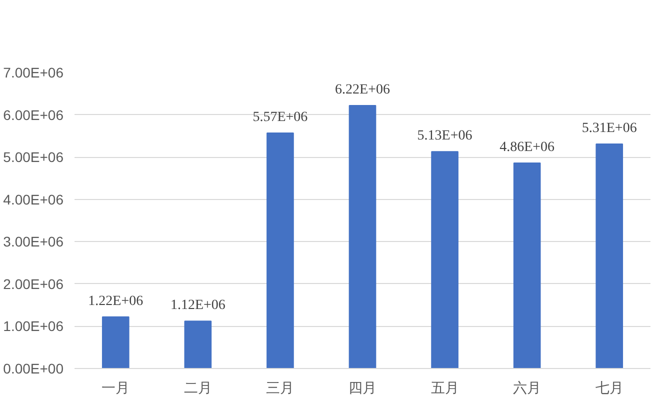  I want to click on x-tick-label: 一月, so click(116, 388).